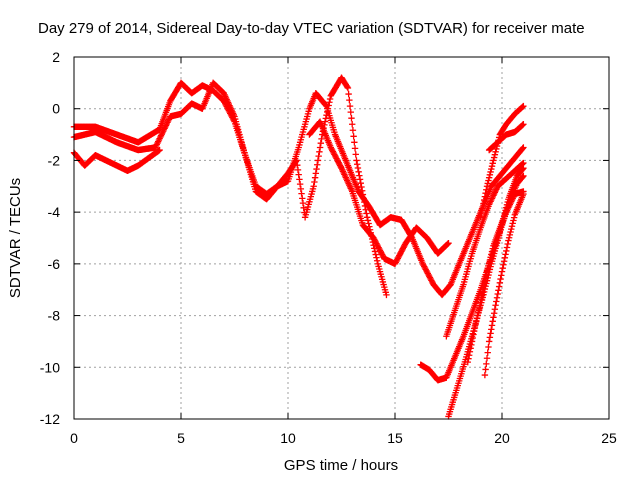 Image resolution: width=640 pixels, height=480 pixels. Describe the element at coordinates (341, 465) in the screenshot. I see `x-axis-label: GPS time / hours` at that location.